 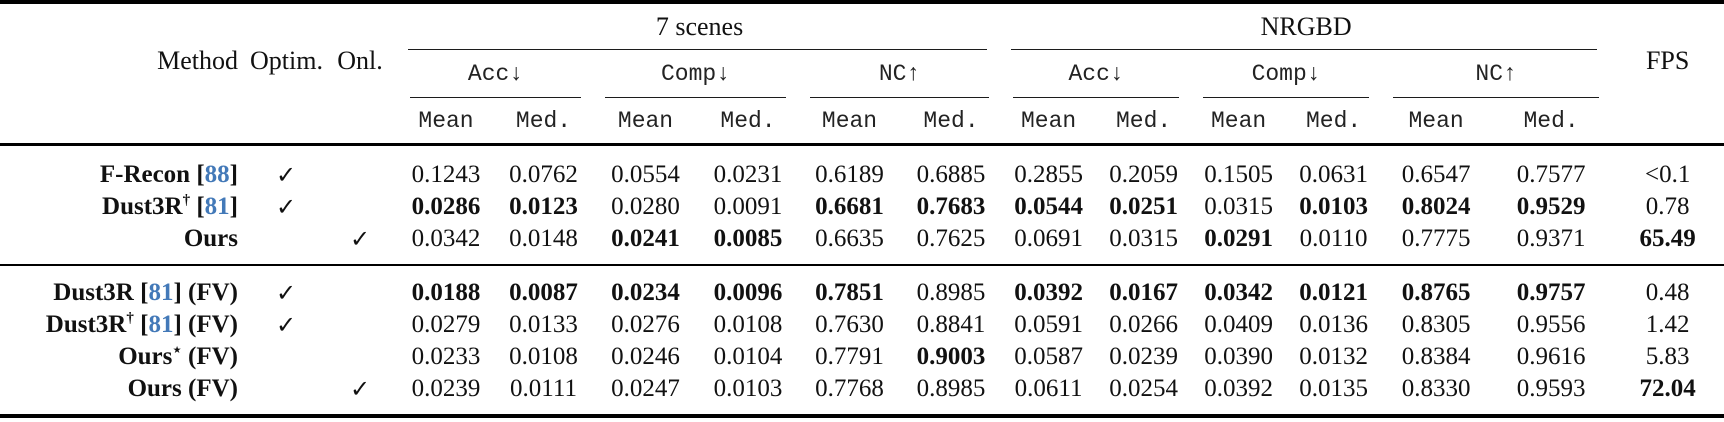 What do you see at coordinates (1333, 174) in the screenshot?
I see `value-cell: 0.0631` at bounding box center [1333, 174].